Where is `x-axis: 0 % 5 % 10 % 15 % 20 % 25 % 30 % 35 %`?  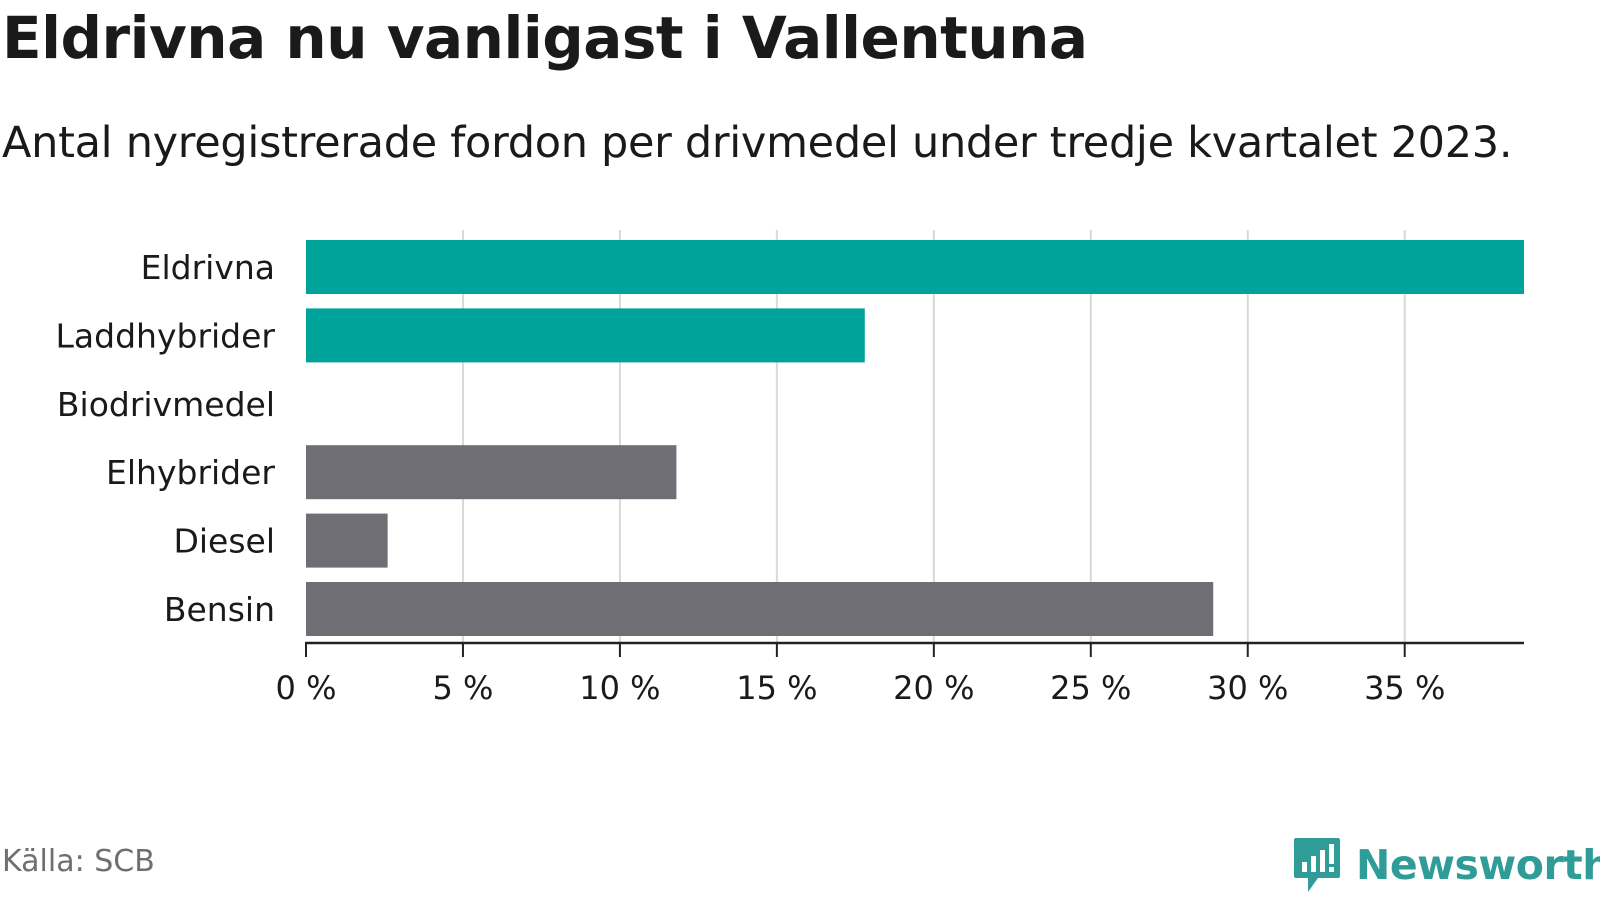 x-axis: 0 % 5 % 10 % 15 % 20 % 25 % 30 % 35 % is located at coordinates (900, 674).